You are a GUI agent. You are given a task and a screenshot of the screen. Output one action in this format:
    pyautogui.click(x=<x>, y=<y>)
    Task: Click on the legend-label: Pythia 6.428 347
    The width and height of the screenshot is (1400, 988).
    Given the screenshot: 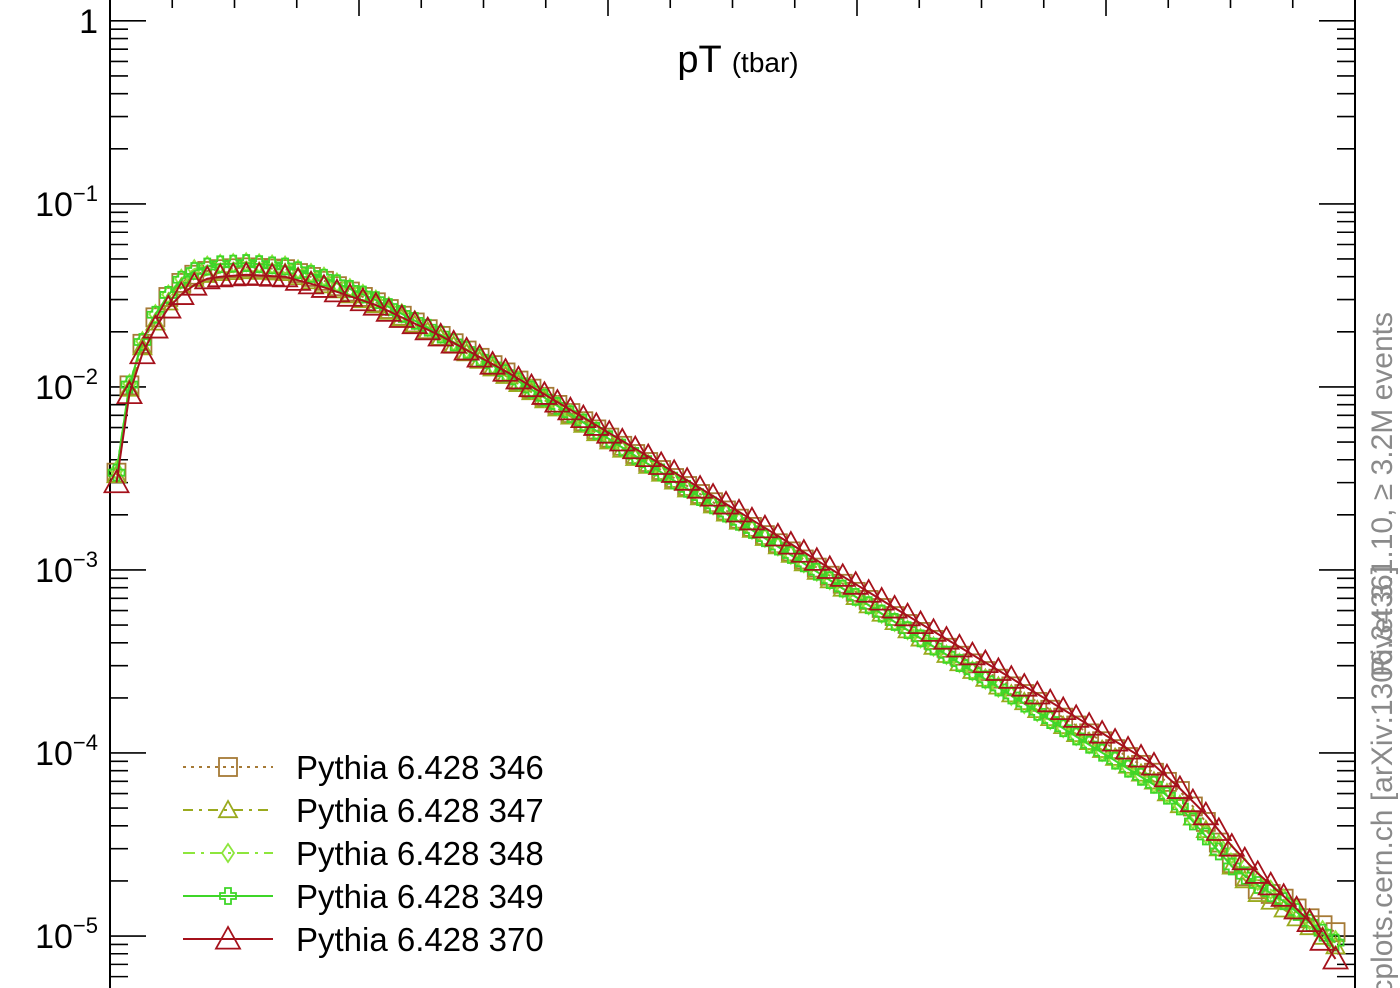 What is the action you would take?
    pyautogui.click(x=420, y=810)
    